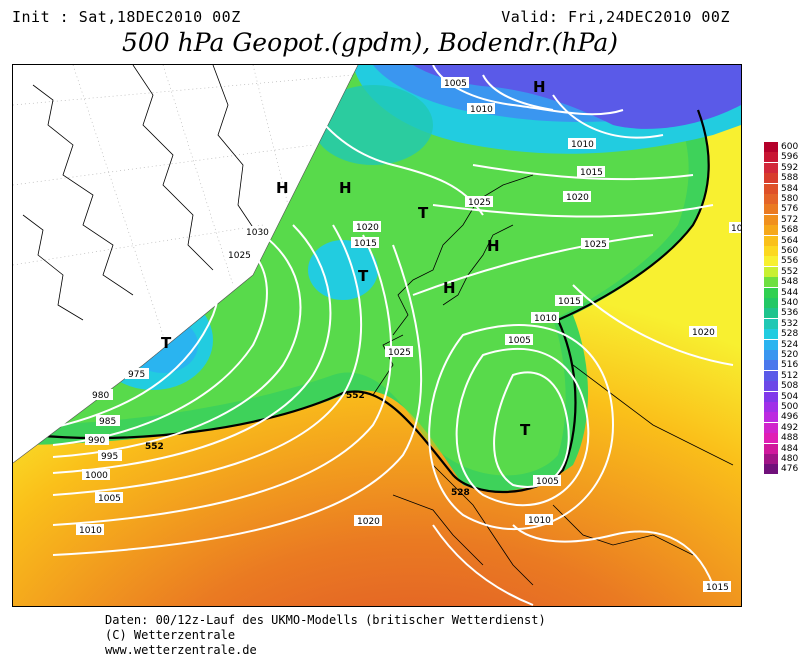  I want to click on field-cyan-iceland, so click(373, 125).